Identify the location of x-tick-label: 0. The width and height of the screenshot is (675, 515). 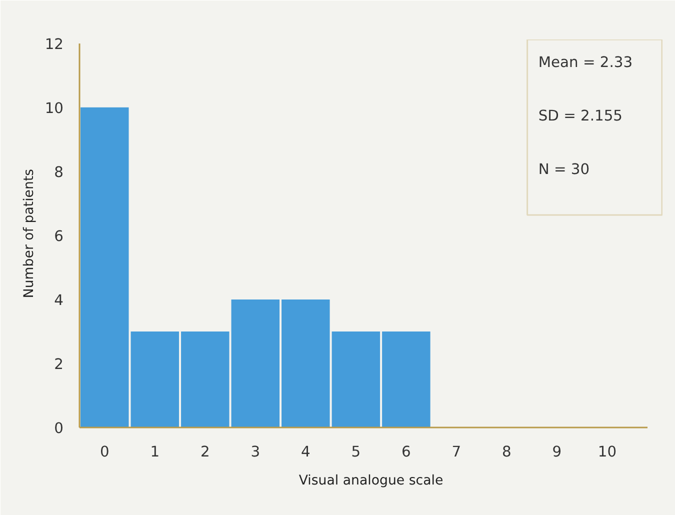
(105, 452).